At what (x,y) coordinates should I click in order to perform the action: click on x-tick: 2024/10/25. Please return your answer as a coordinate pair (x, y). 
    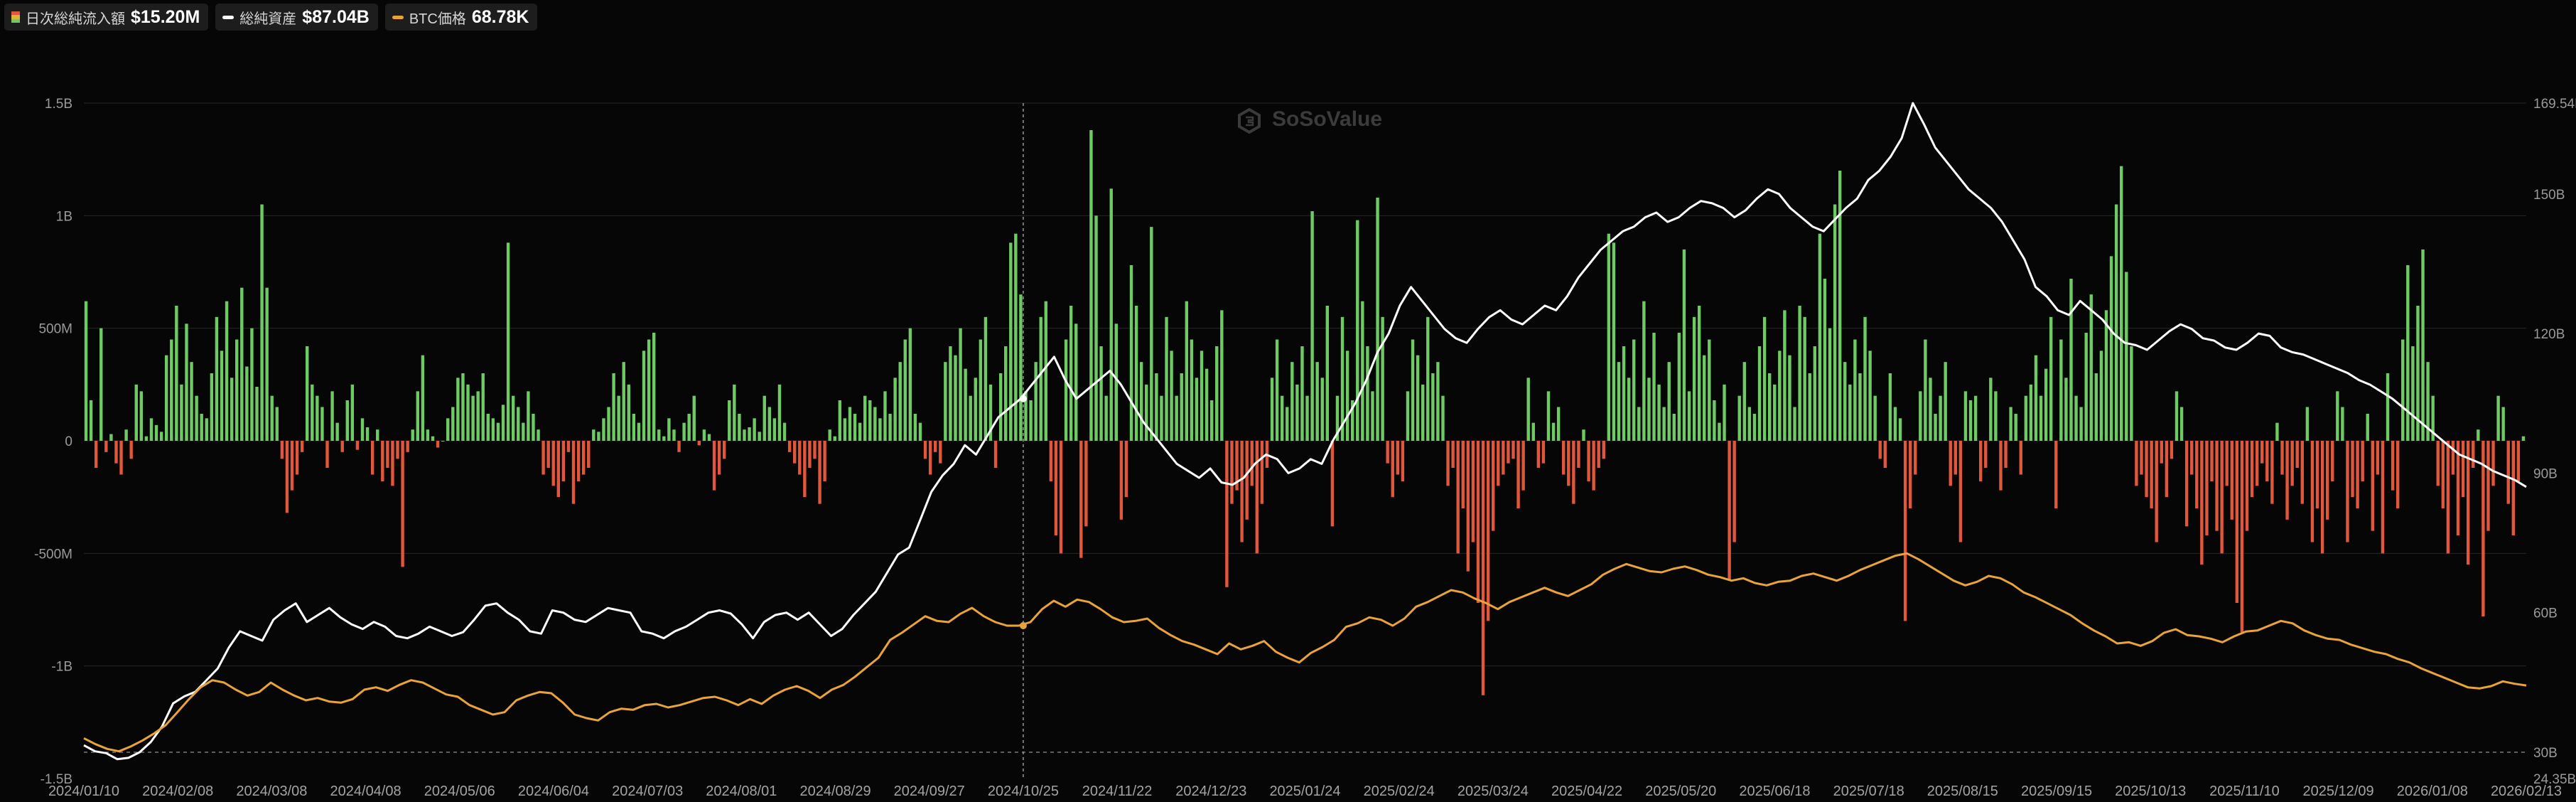
    Looking at the image, I should click on (1024, 791).